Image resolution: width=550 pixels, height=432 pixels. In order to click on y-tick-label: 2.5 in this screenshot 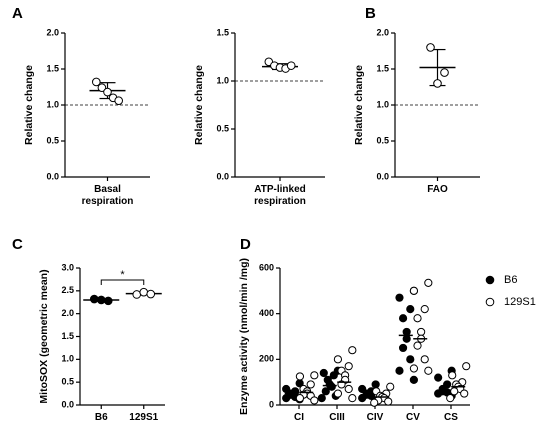, I will do `click(67, 290)`.